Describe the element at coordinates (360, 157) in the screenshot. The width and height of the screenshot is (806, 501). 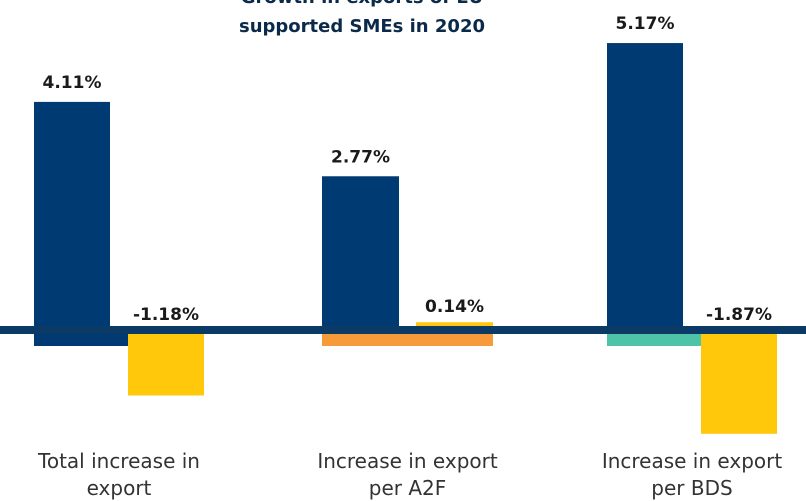
I see `data-label-series1-cat2: 2.77%` at that location.